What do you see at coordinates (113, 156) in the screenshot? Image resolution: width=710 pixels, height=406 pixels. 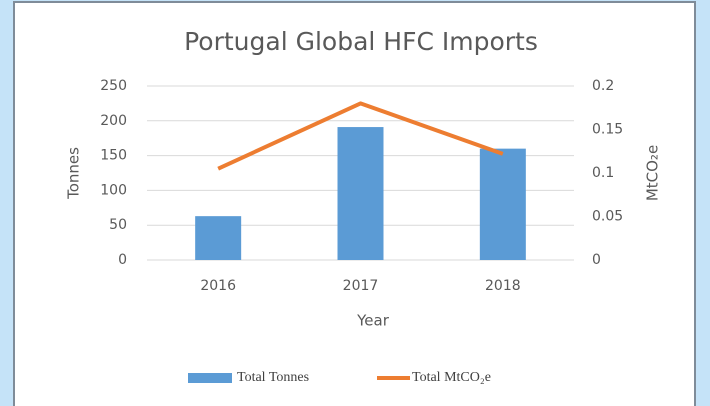 I see `y-tick-label: 150` at bounding box center [113, 156].